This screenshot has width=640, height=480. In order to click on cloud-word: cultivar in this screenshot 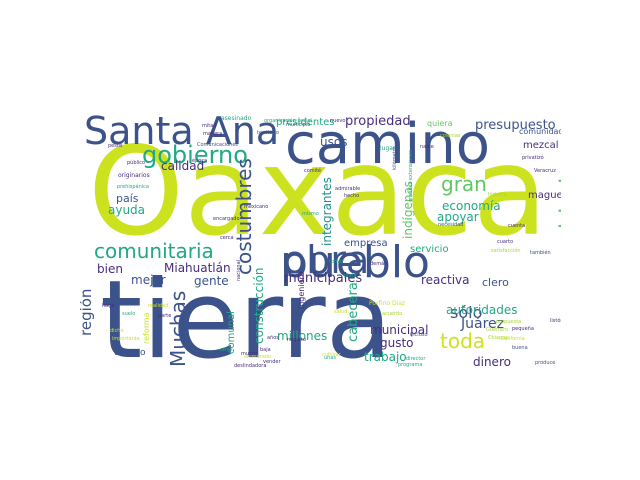, I will do `click(331, 355)`.